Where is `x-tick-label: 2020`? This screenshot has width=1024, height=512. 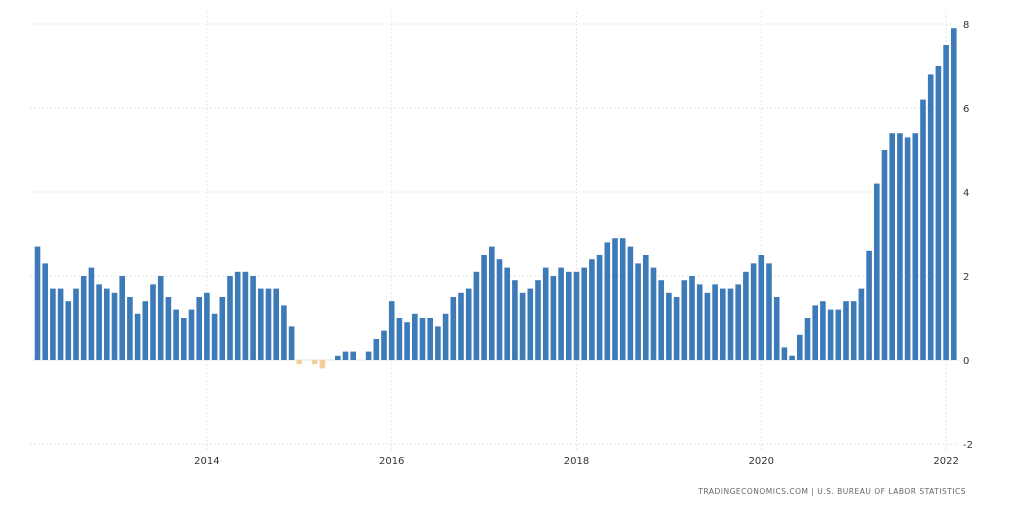
x-tick-label: 2020 is located at coordinates (761, 461).